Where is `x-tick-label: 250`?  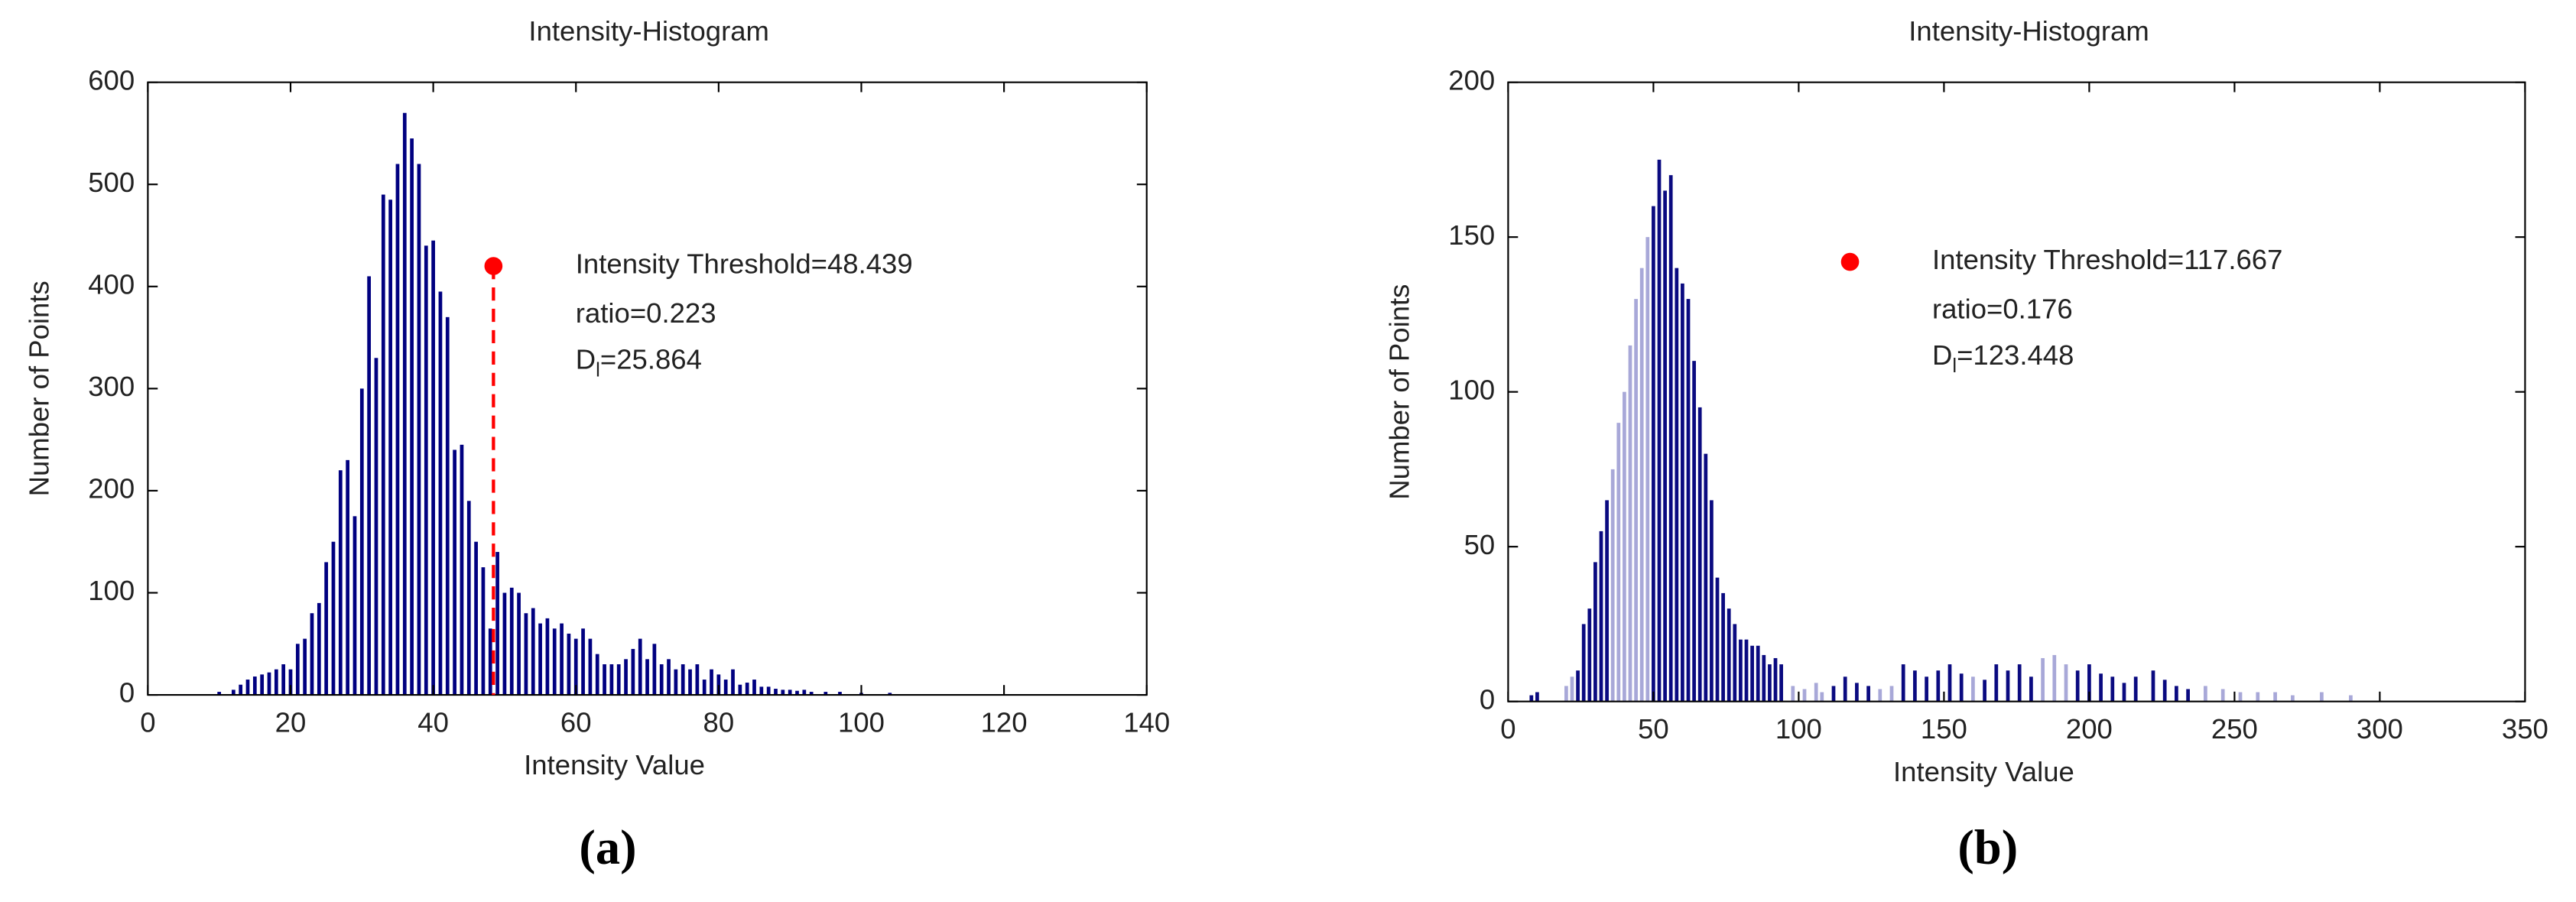
x-tick-label: 250 is located at coordinates (2235, 729).